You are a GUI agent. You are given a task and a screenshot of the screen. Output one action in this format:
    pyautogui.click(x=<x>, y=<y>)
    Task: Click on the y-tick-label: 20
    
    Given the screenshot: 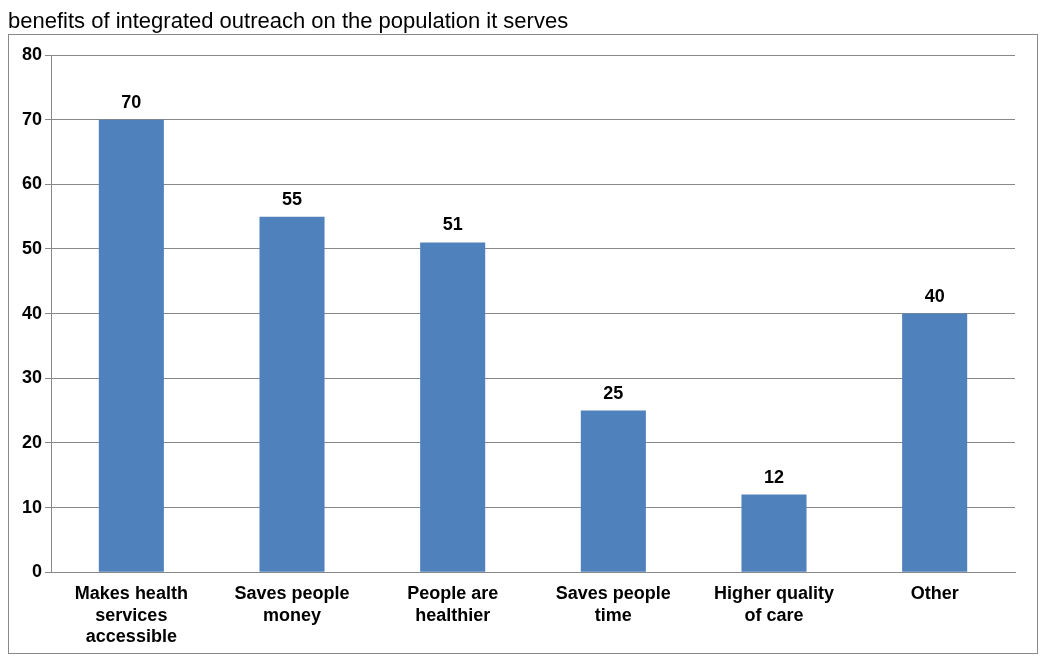 What is the action you would take?
    pyautogui.click(x=32, y=441)
    